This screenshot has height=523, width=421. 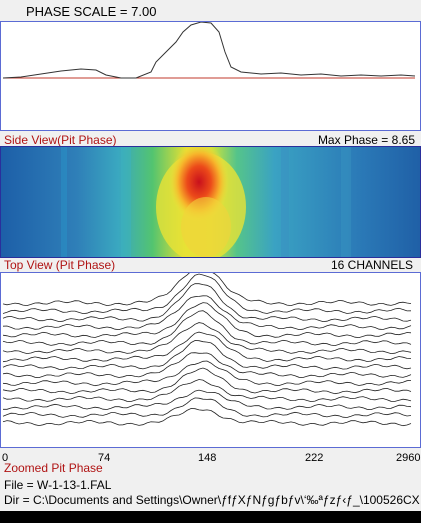 I want to click on channels-label: 16 CHANNELS, so click(x=371, y=265).